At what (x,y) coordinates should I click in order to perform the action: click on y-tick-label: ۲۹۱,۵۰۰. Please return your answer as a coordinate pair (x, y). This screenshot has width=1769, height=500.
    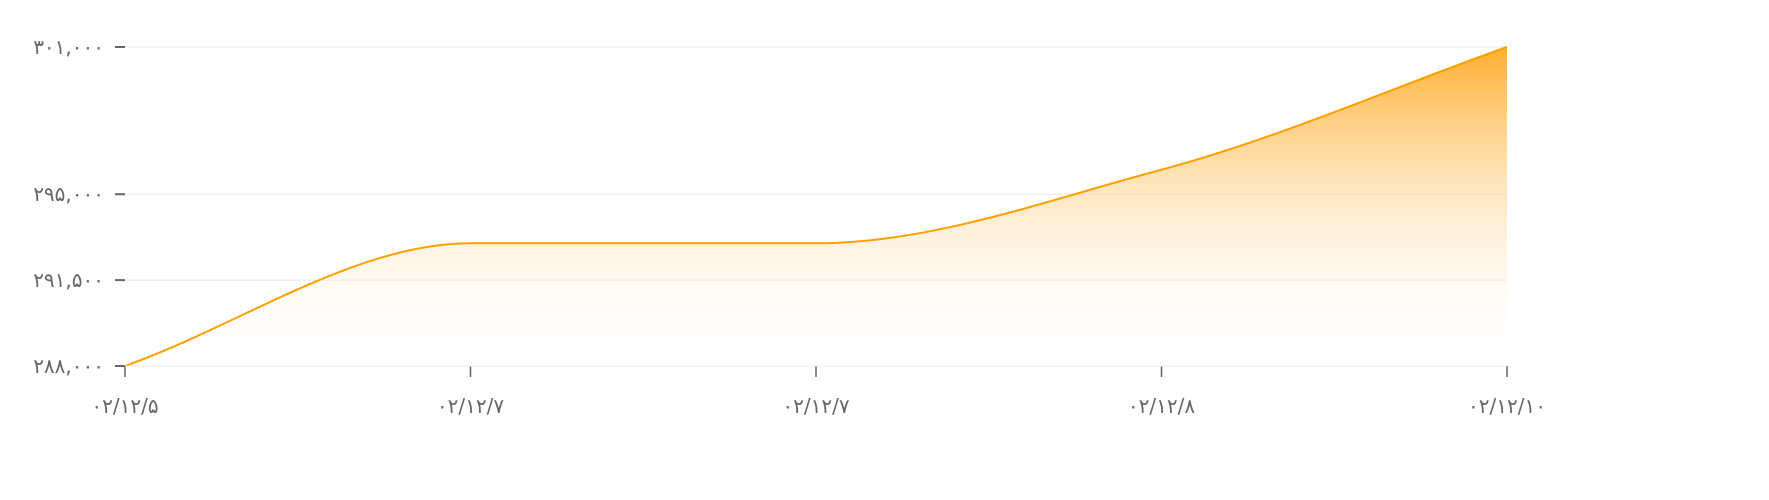
    Looking at the image, I should click on (68, 280).